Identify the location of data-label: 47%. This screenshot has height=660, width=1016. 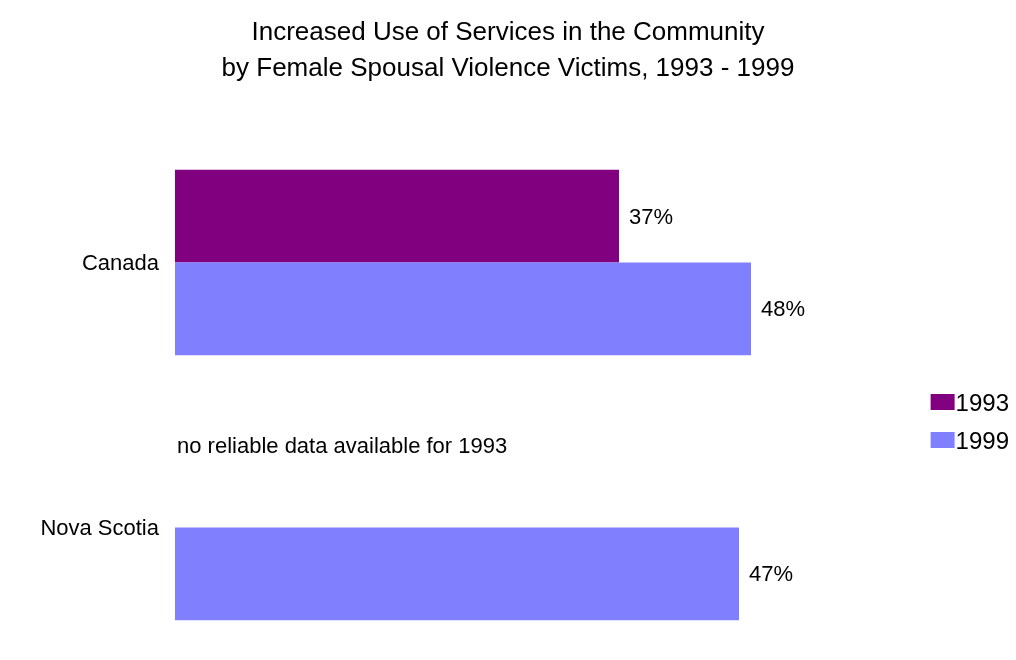
(771, 574).